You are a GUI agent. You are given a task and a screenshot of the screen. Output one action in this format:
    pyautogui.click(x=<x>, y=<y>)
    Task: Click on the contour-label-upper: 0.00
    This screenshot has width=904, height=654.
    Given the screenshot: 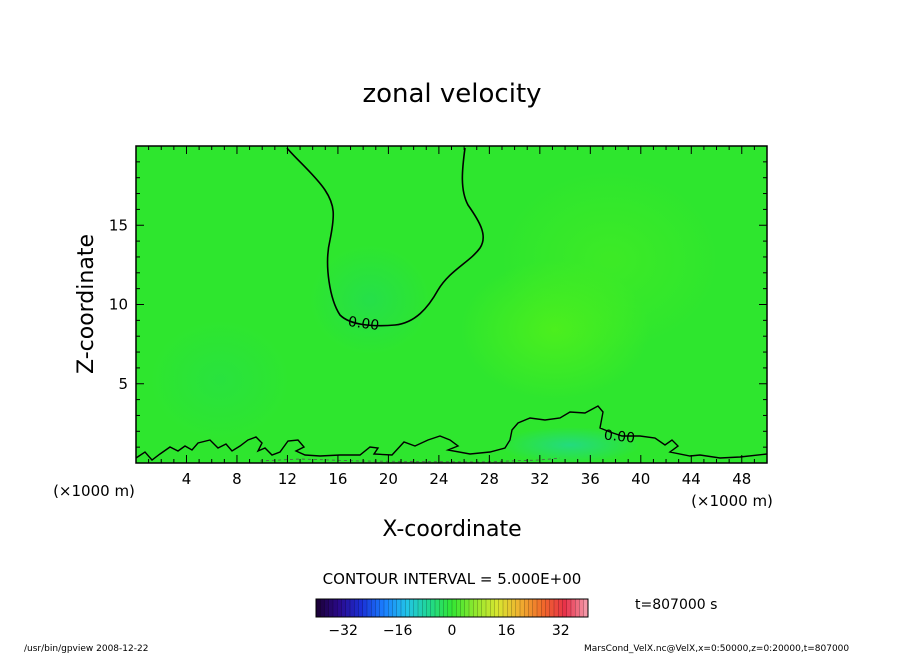 What is the action you would take?
    pyautogui.click(x=363, y=324)
    